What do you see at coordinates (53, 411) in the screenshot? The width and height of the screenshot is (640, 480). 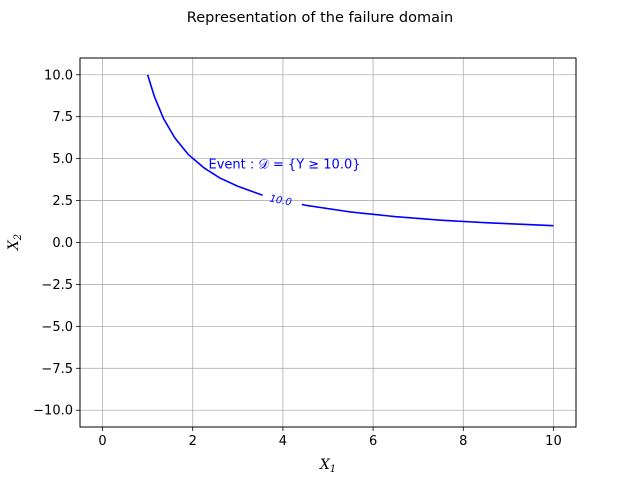 I see `y-tick-label: −10.0` at bounding box center [53, 411].